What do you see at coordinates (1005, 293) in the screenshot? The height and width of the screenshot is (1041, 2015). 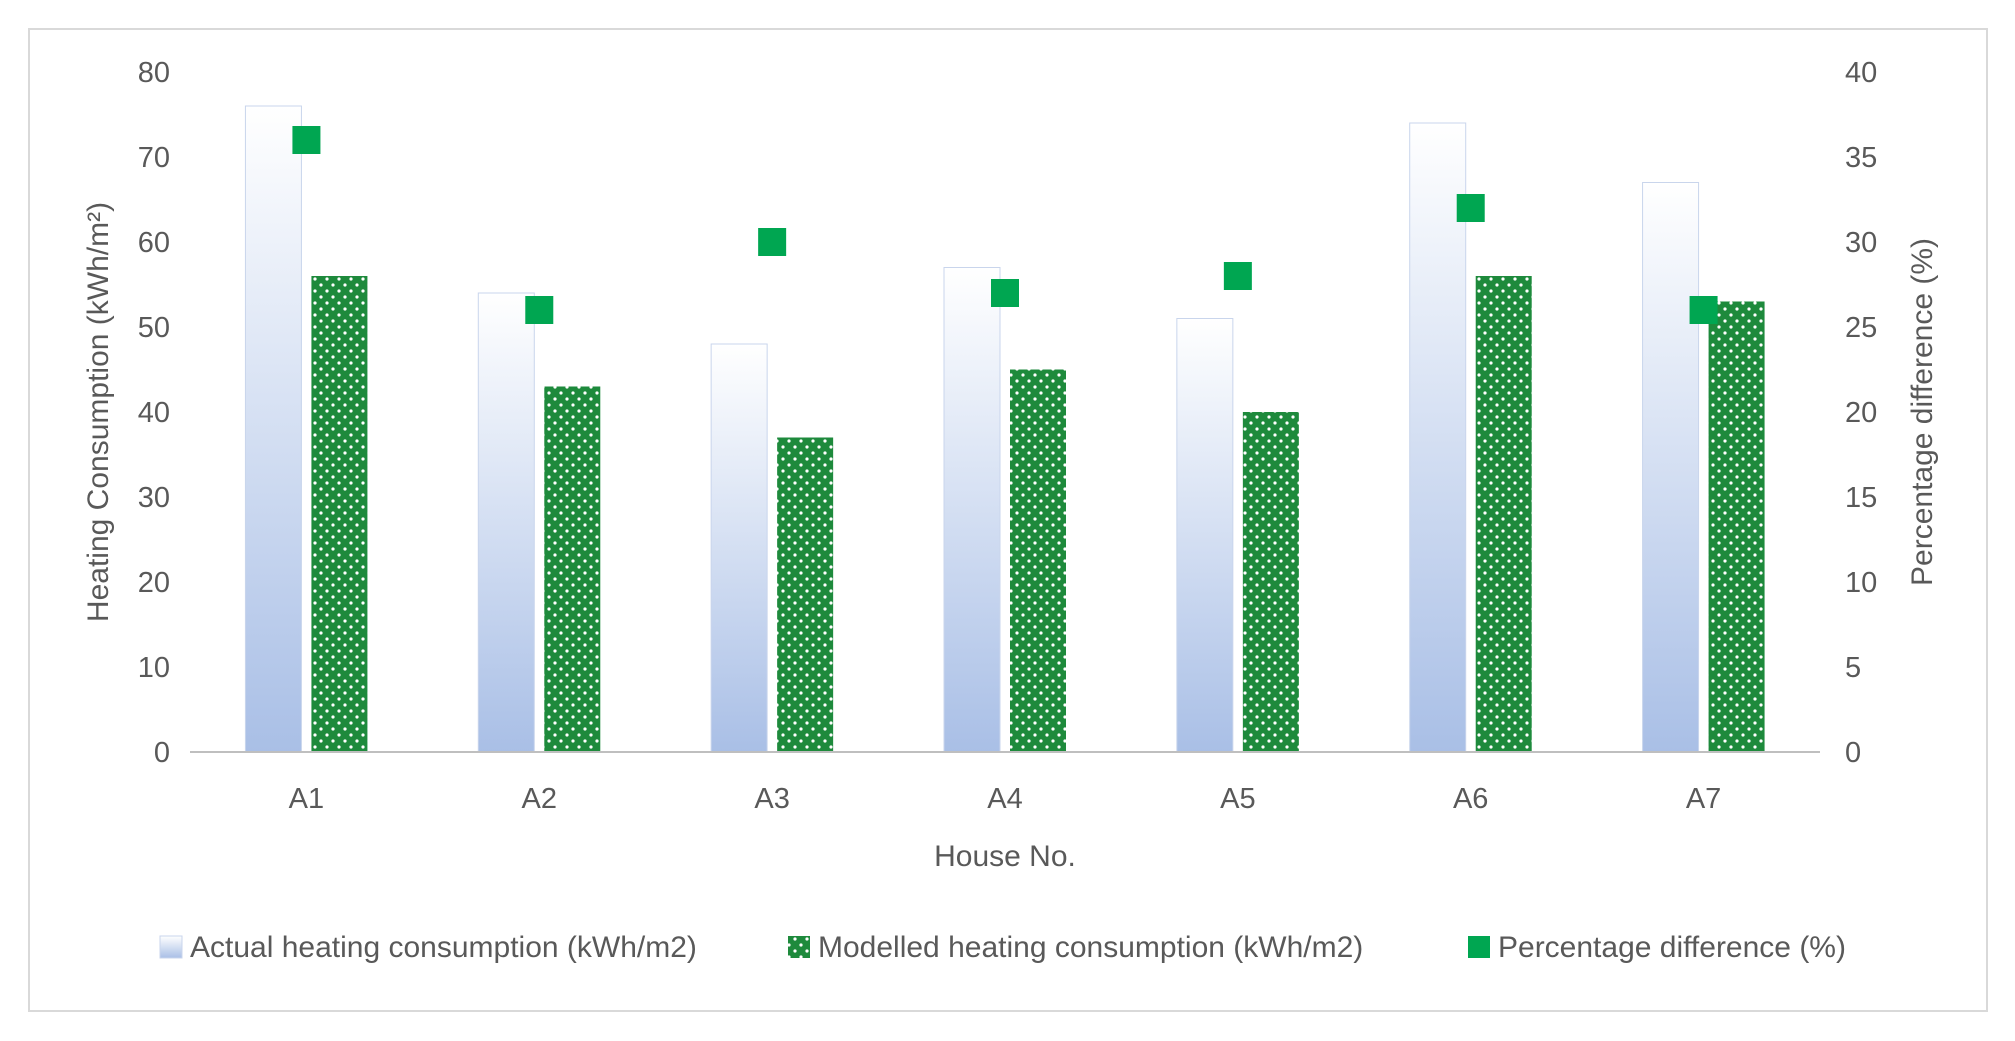 I see `marker-percentage-a4` at bounding box center [1005, 293].